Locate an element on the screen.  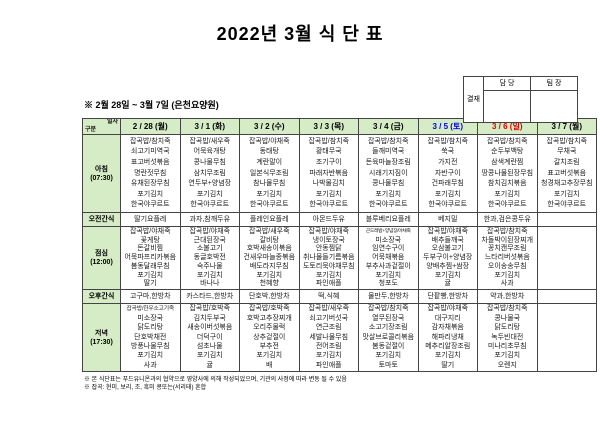
meal-cell: 잡곡밥/야채죽 대구지리 감자채볶음 해파리냉채 메추리알장조림 포기김치 딸기 is located at coordinates (447, 337).